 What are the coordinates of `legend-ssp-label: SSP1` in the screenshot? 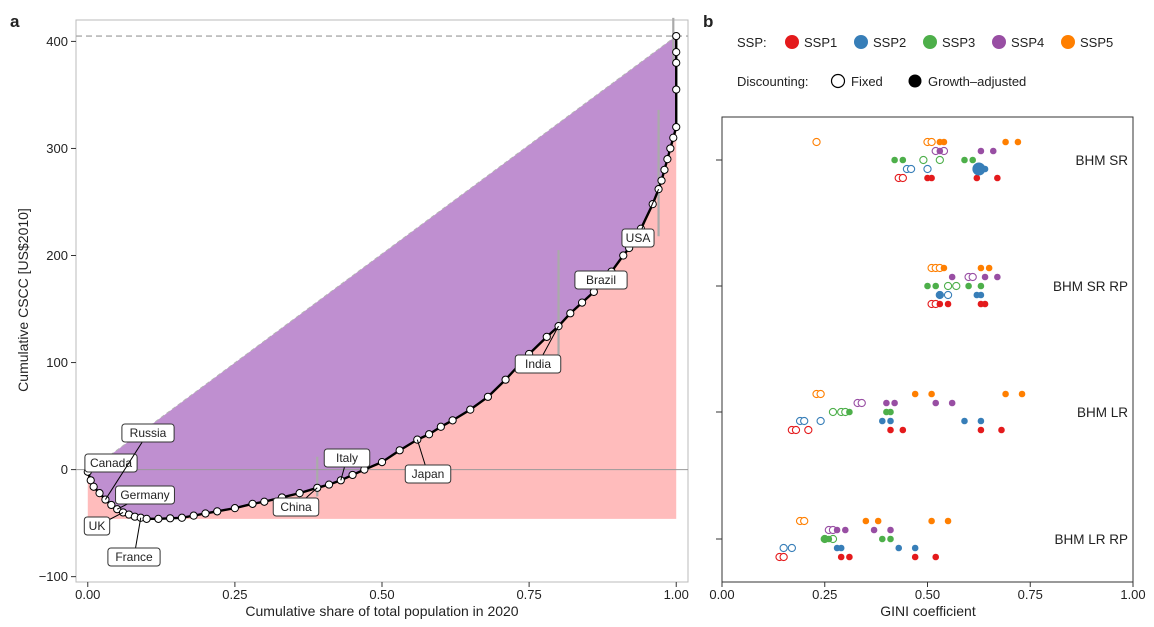 It's located at (820, 42).